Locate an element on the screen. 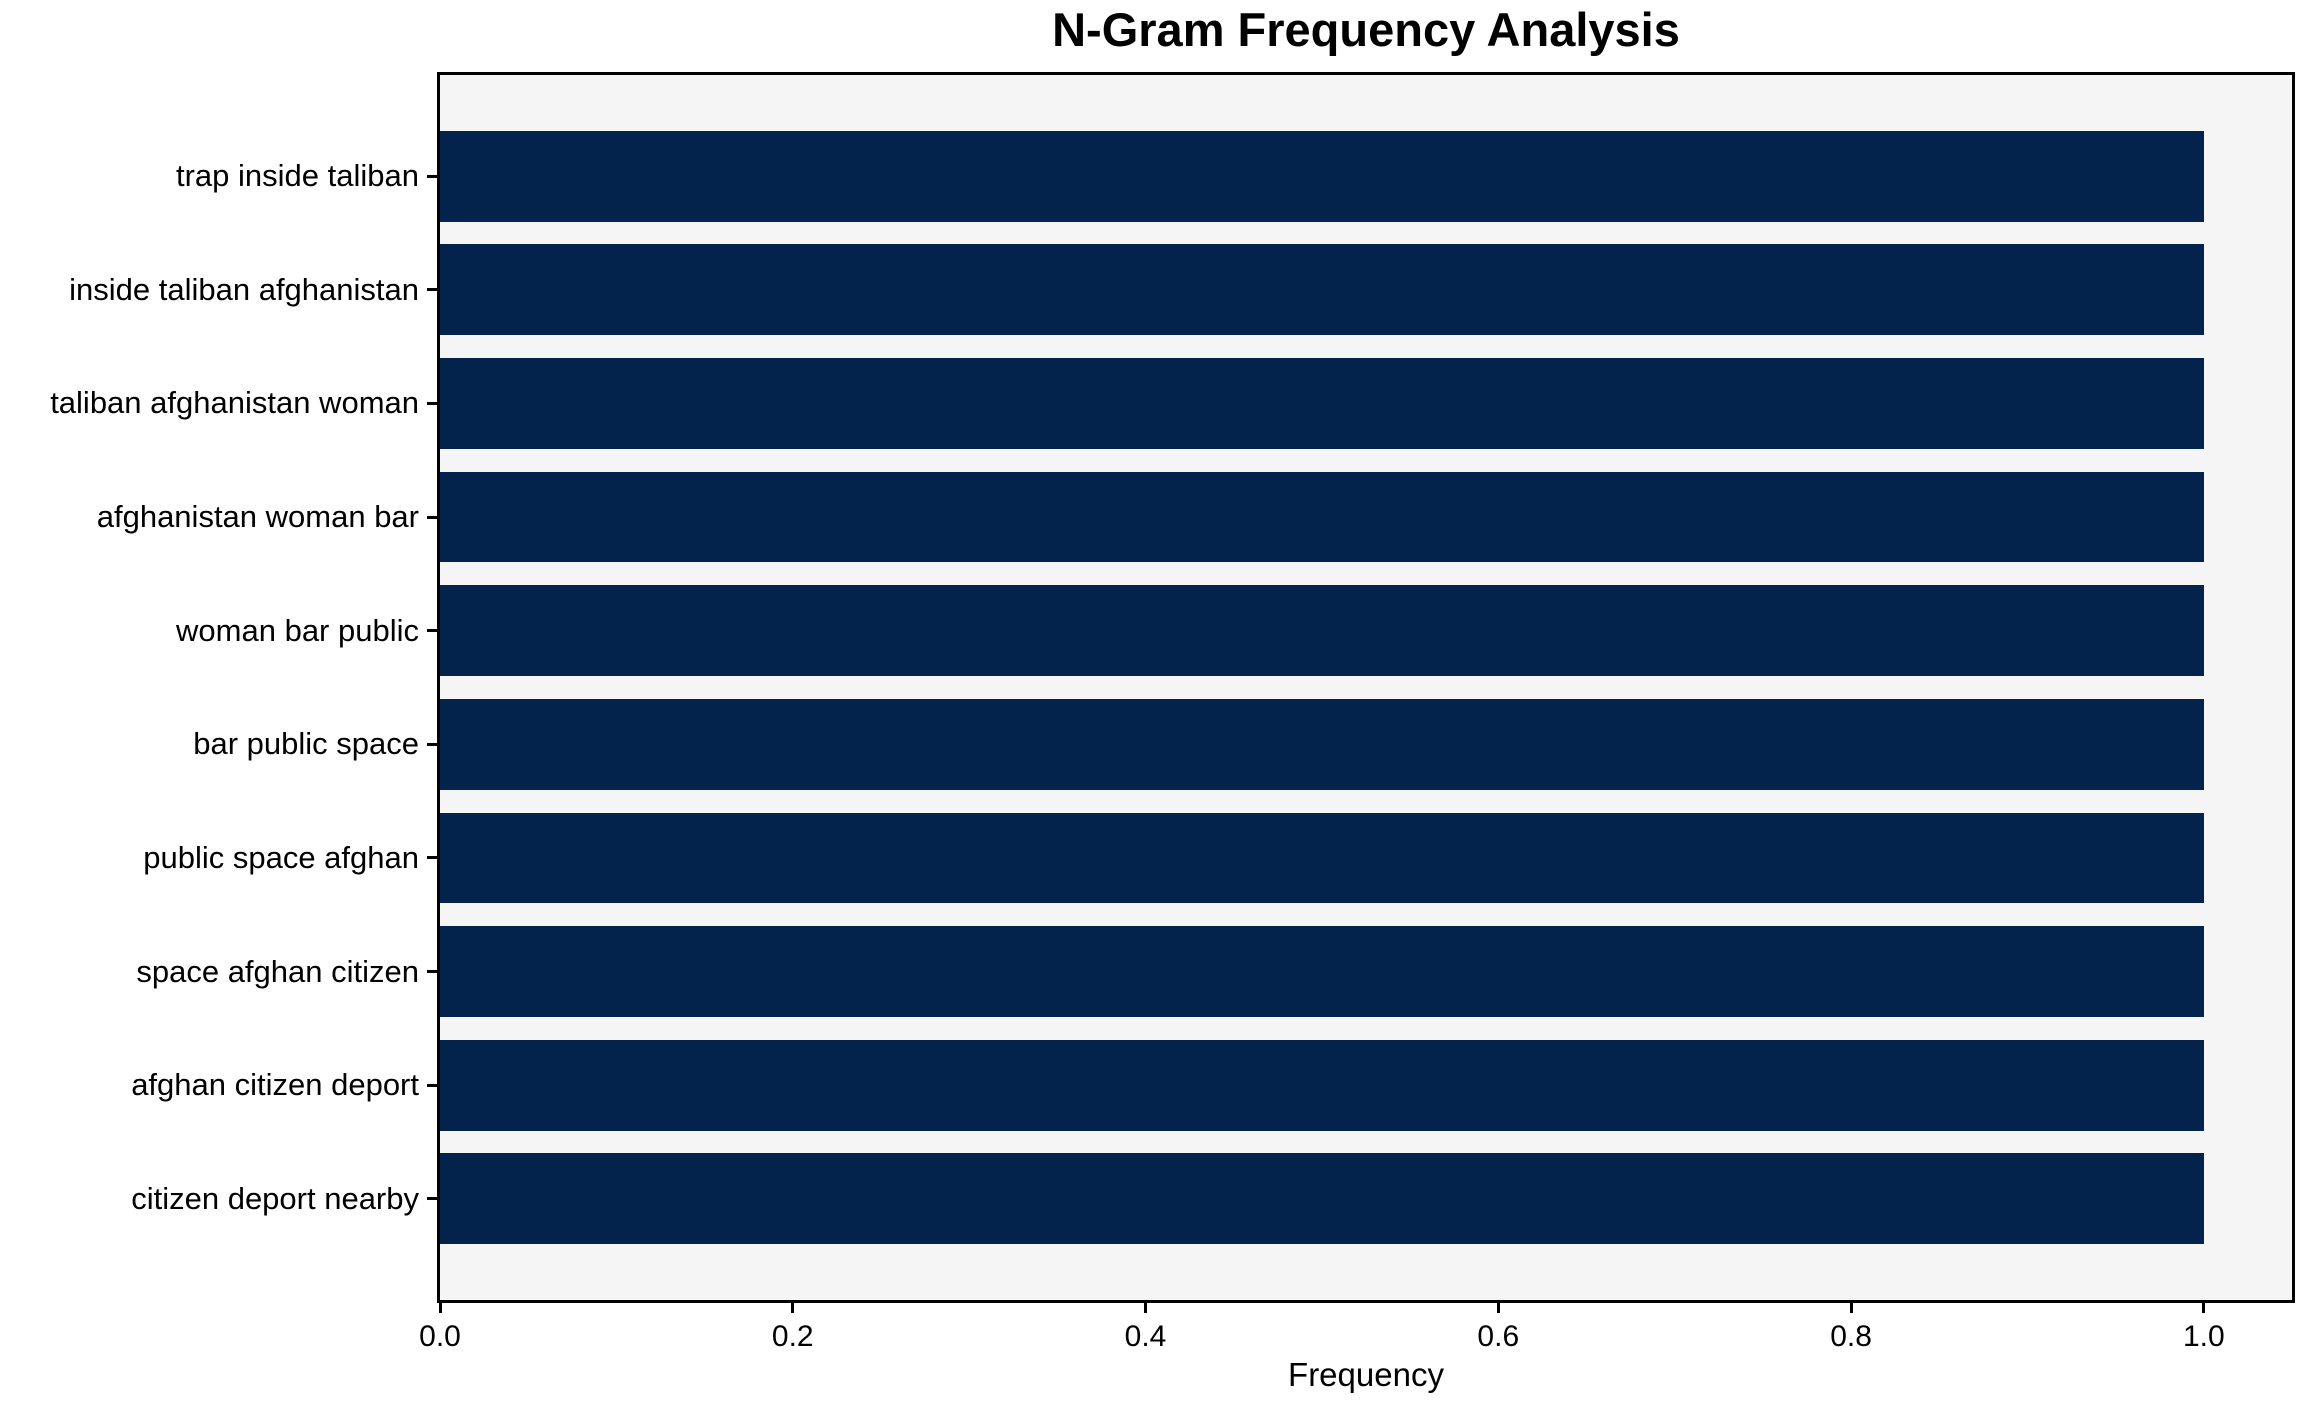 This screenshot has height=1414, width=2316. x-tick-label: 0.0 is located at coordinates (440, 1336).